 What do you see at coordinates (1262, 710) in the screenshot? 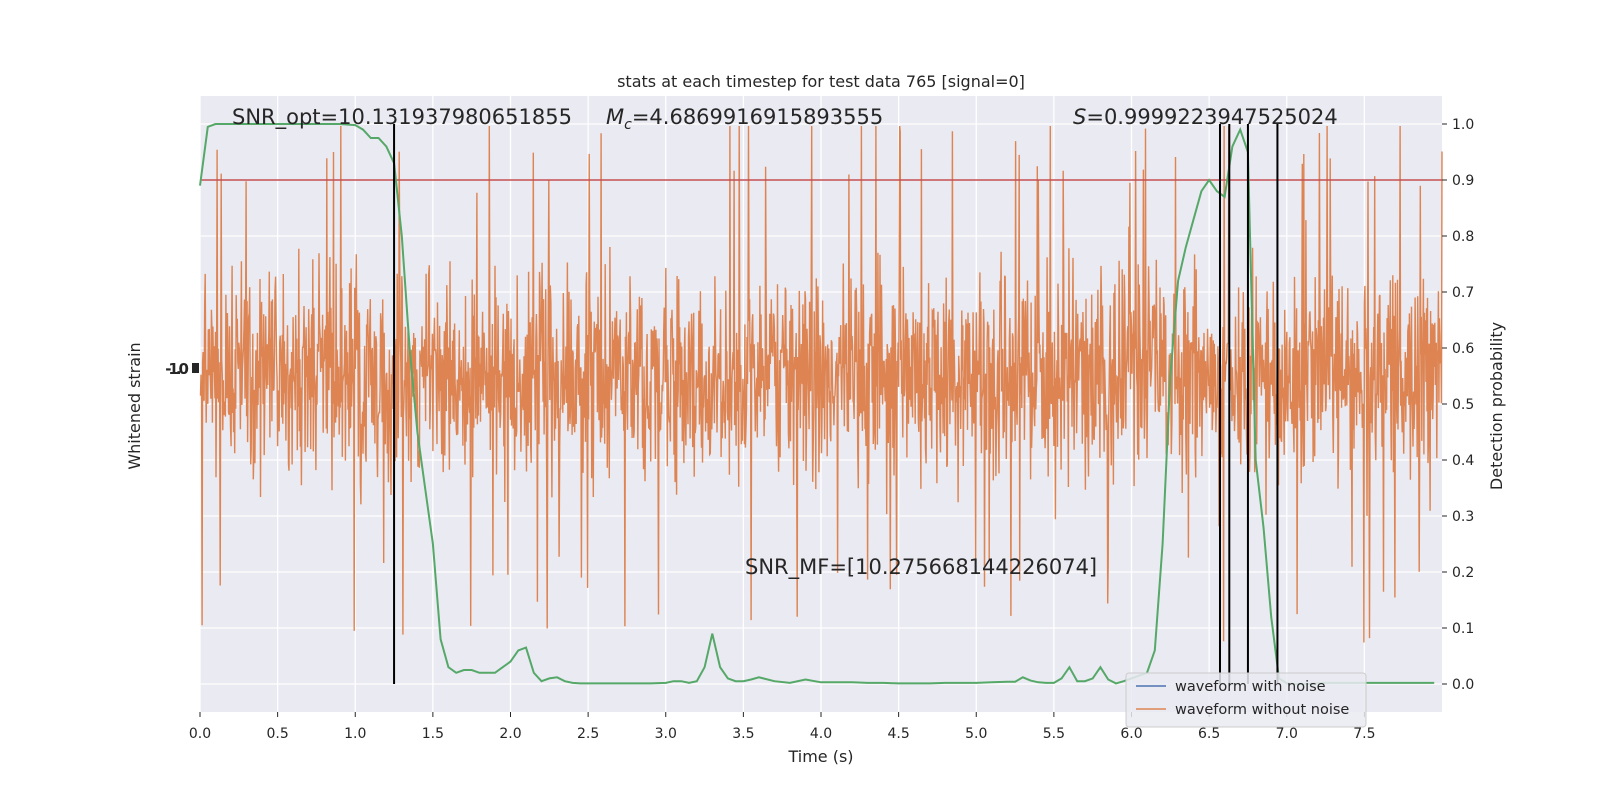
I see `legend-label-clean: waveform without noise` at bounding box center [1262, 710].